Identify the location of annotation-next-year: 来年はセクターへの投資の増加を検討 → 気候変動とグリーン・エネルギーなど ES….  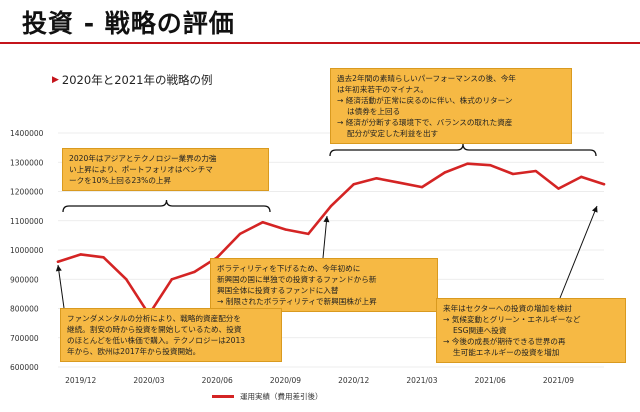
(531, 330).